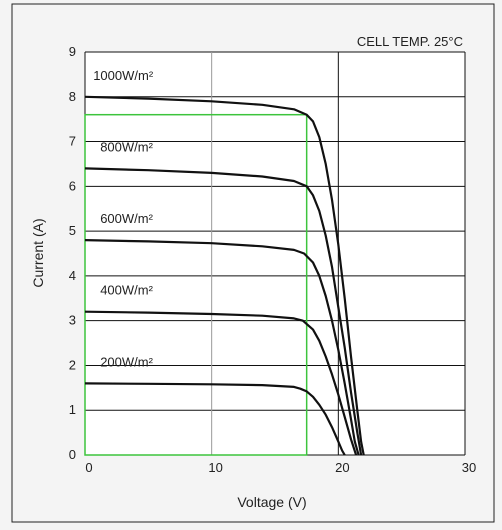 Image resolution: width=502 pixels, height=530 pixels. What do you see at coordinates (72, 185) in the screenshot?
I see `y-tick-label: 6` at bounding box center [72, 185].